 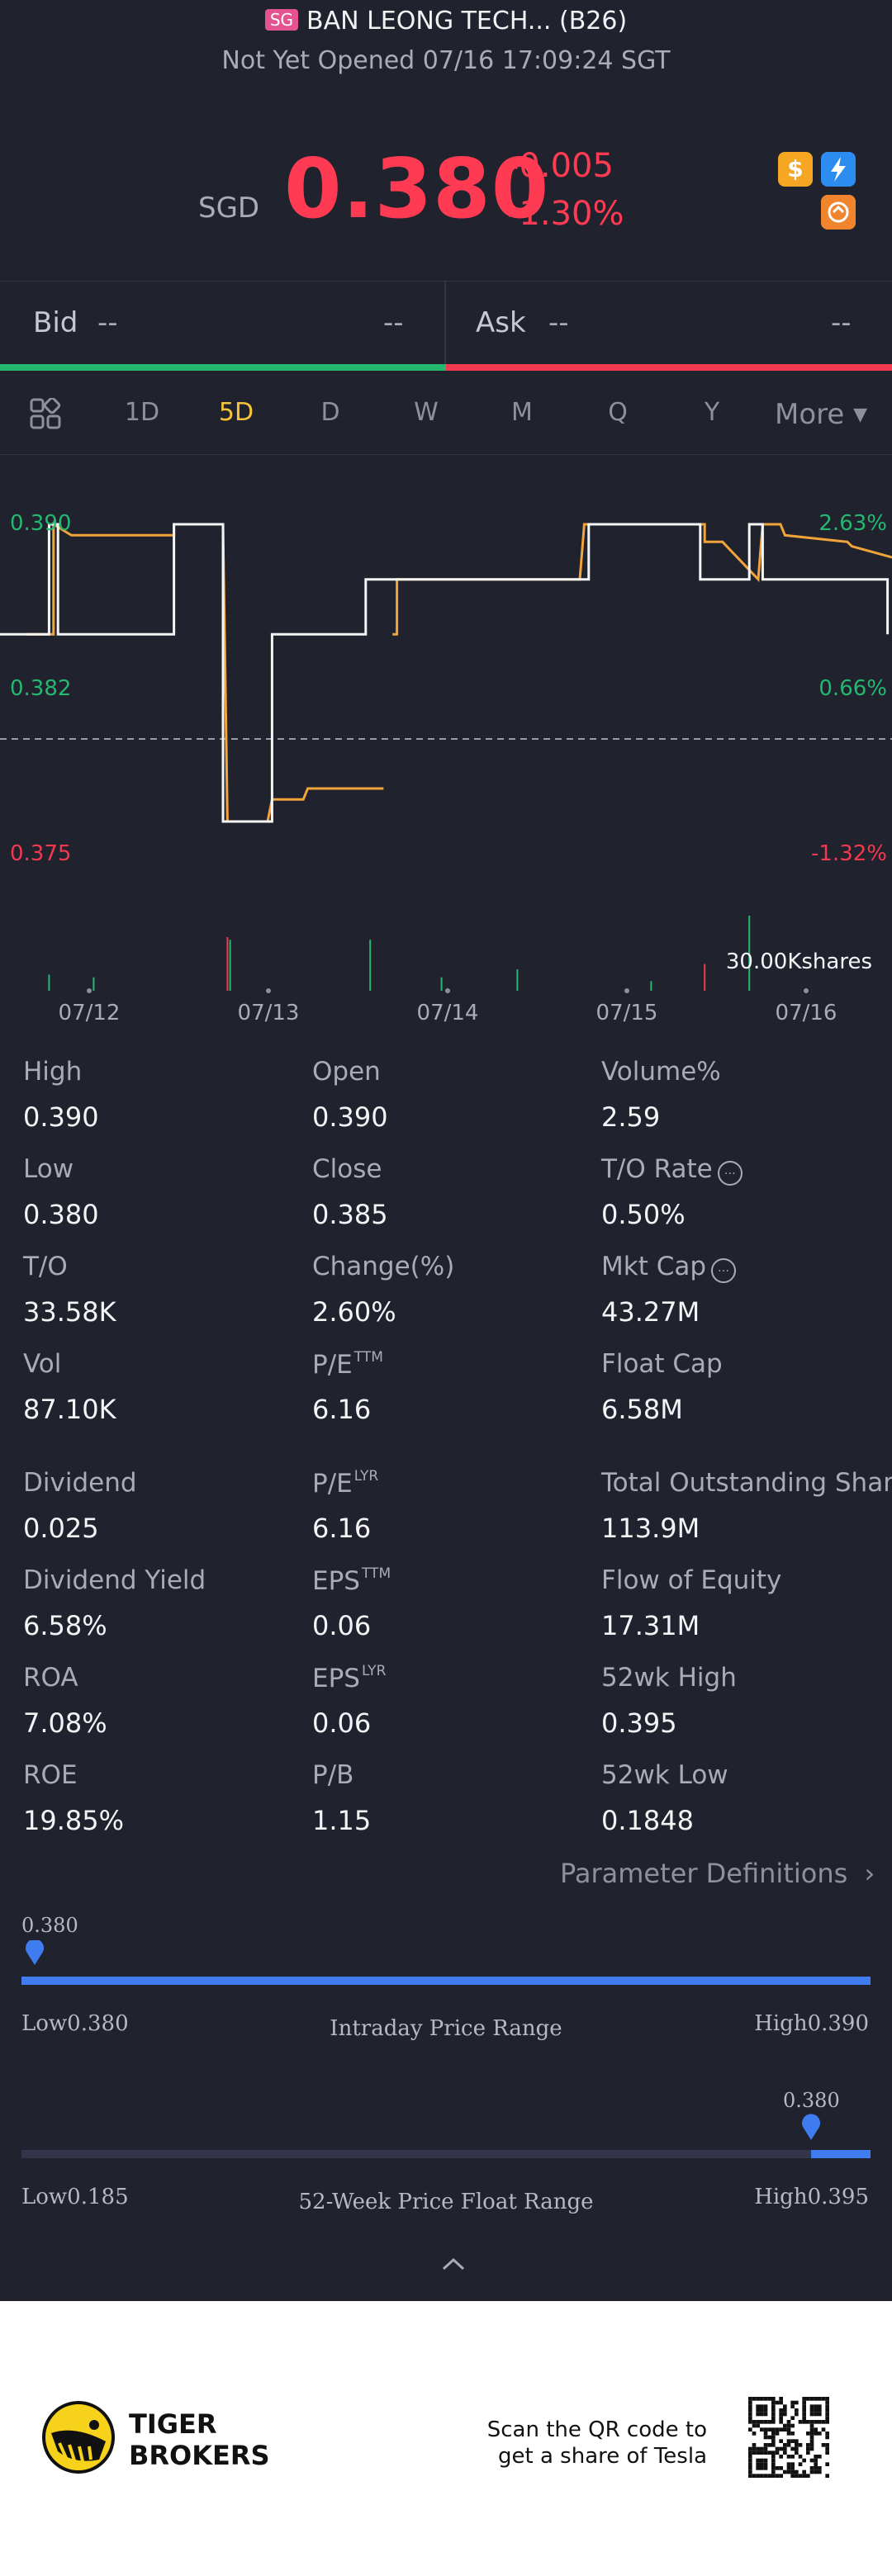 I want to click on cta-line2: get a share of Tesla, so click(x=602, y=2456).